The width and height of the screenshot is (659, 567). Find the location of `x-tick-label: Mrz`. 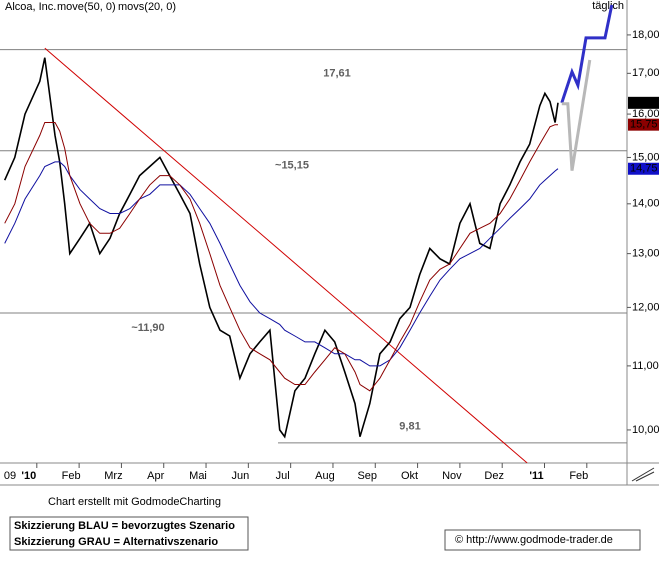

x-tick-label: Mrz is located at coordinates (113, 476).